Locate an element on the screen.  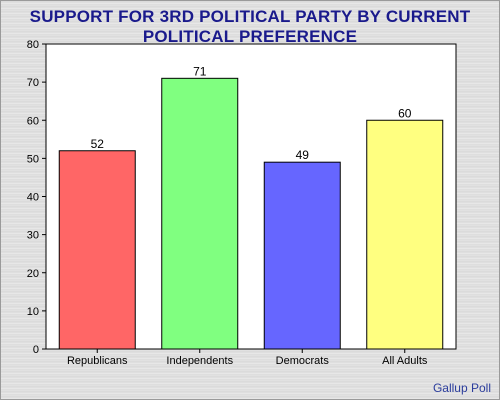
y-tick-label: 50 is located at coordinates (33, 159).